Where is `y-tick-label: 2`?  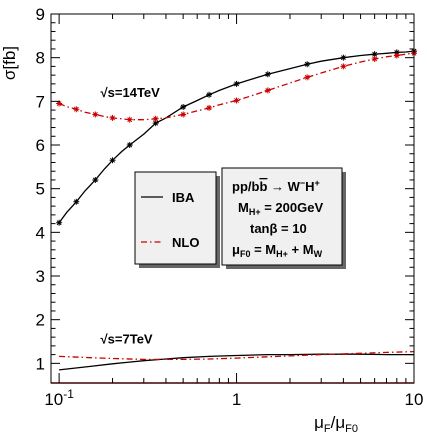
y-tick-label: 2 is located at coordinates (40, 320).